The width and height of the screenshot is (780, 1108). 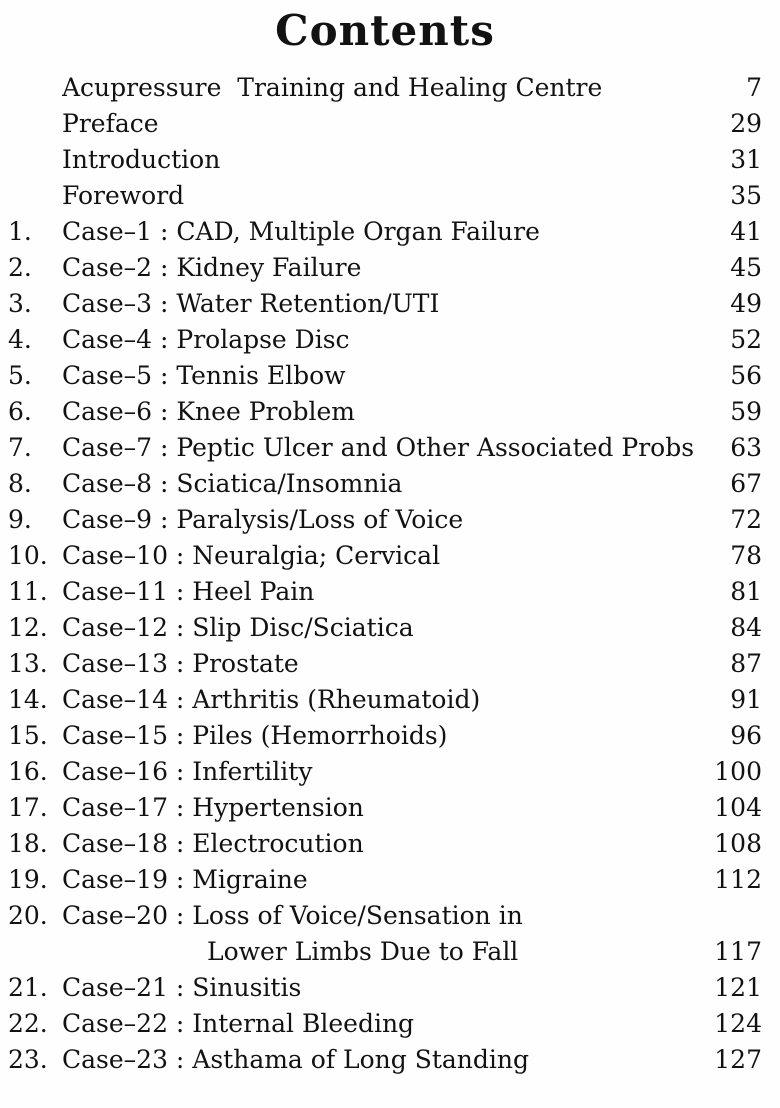 I want to click on entry-page: 121, so click(x=738, y=988).